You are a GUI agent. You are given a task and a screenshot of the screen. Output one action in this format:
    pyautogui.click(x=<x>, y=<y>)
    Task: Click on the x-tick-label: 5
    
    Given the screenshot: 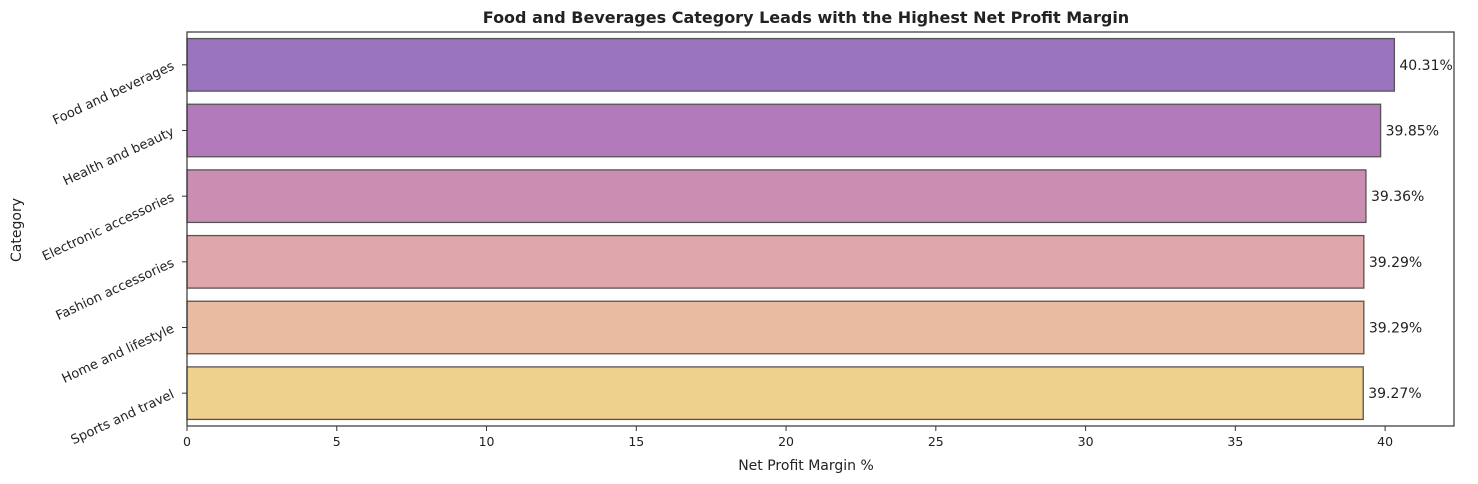 What is the action you would take?
    pyautogui.click(x=337, y=441)
    